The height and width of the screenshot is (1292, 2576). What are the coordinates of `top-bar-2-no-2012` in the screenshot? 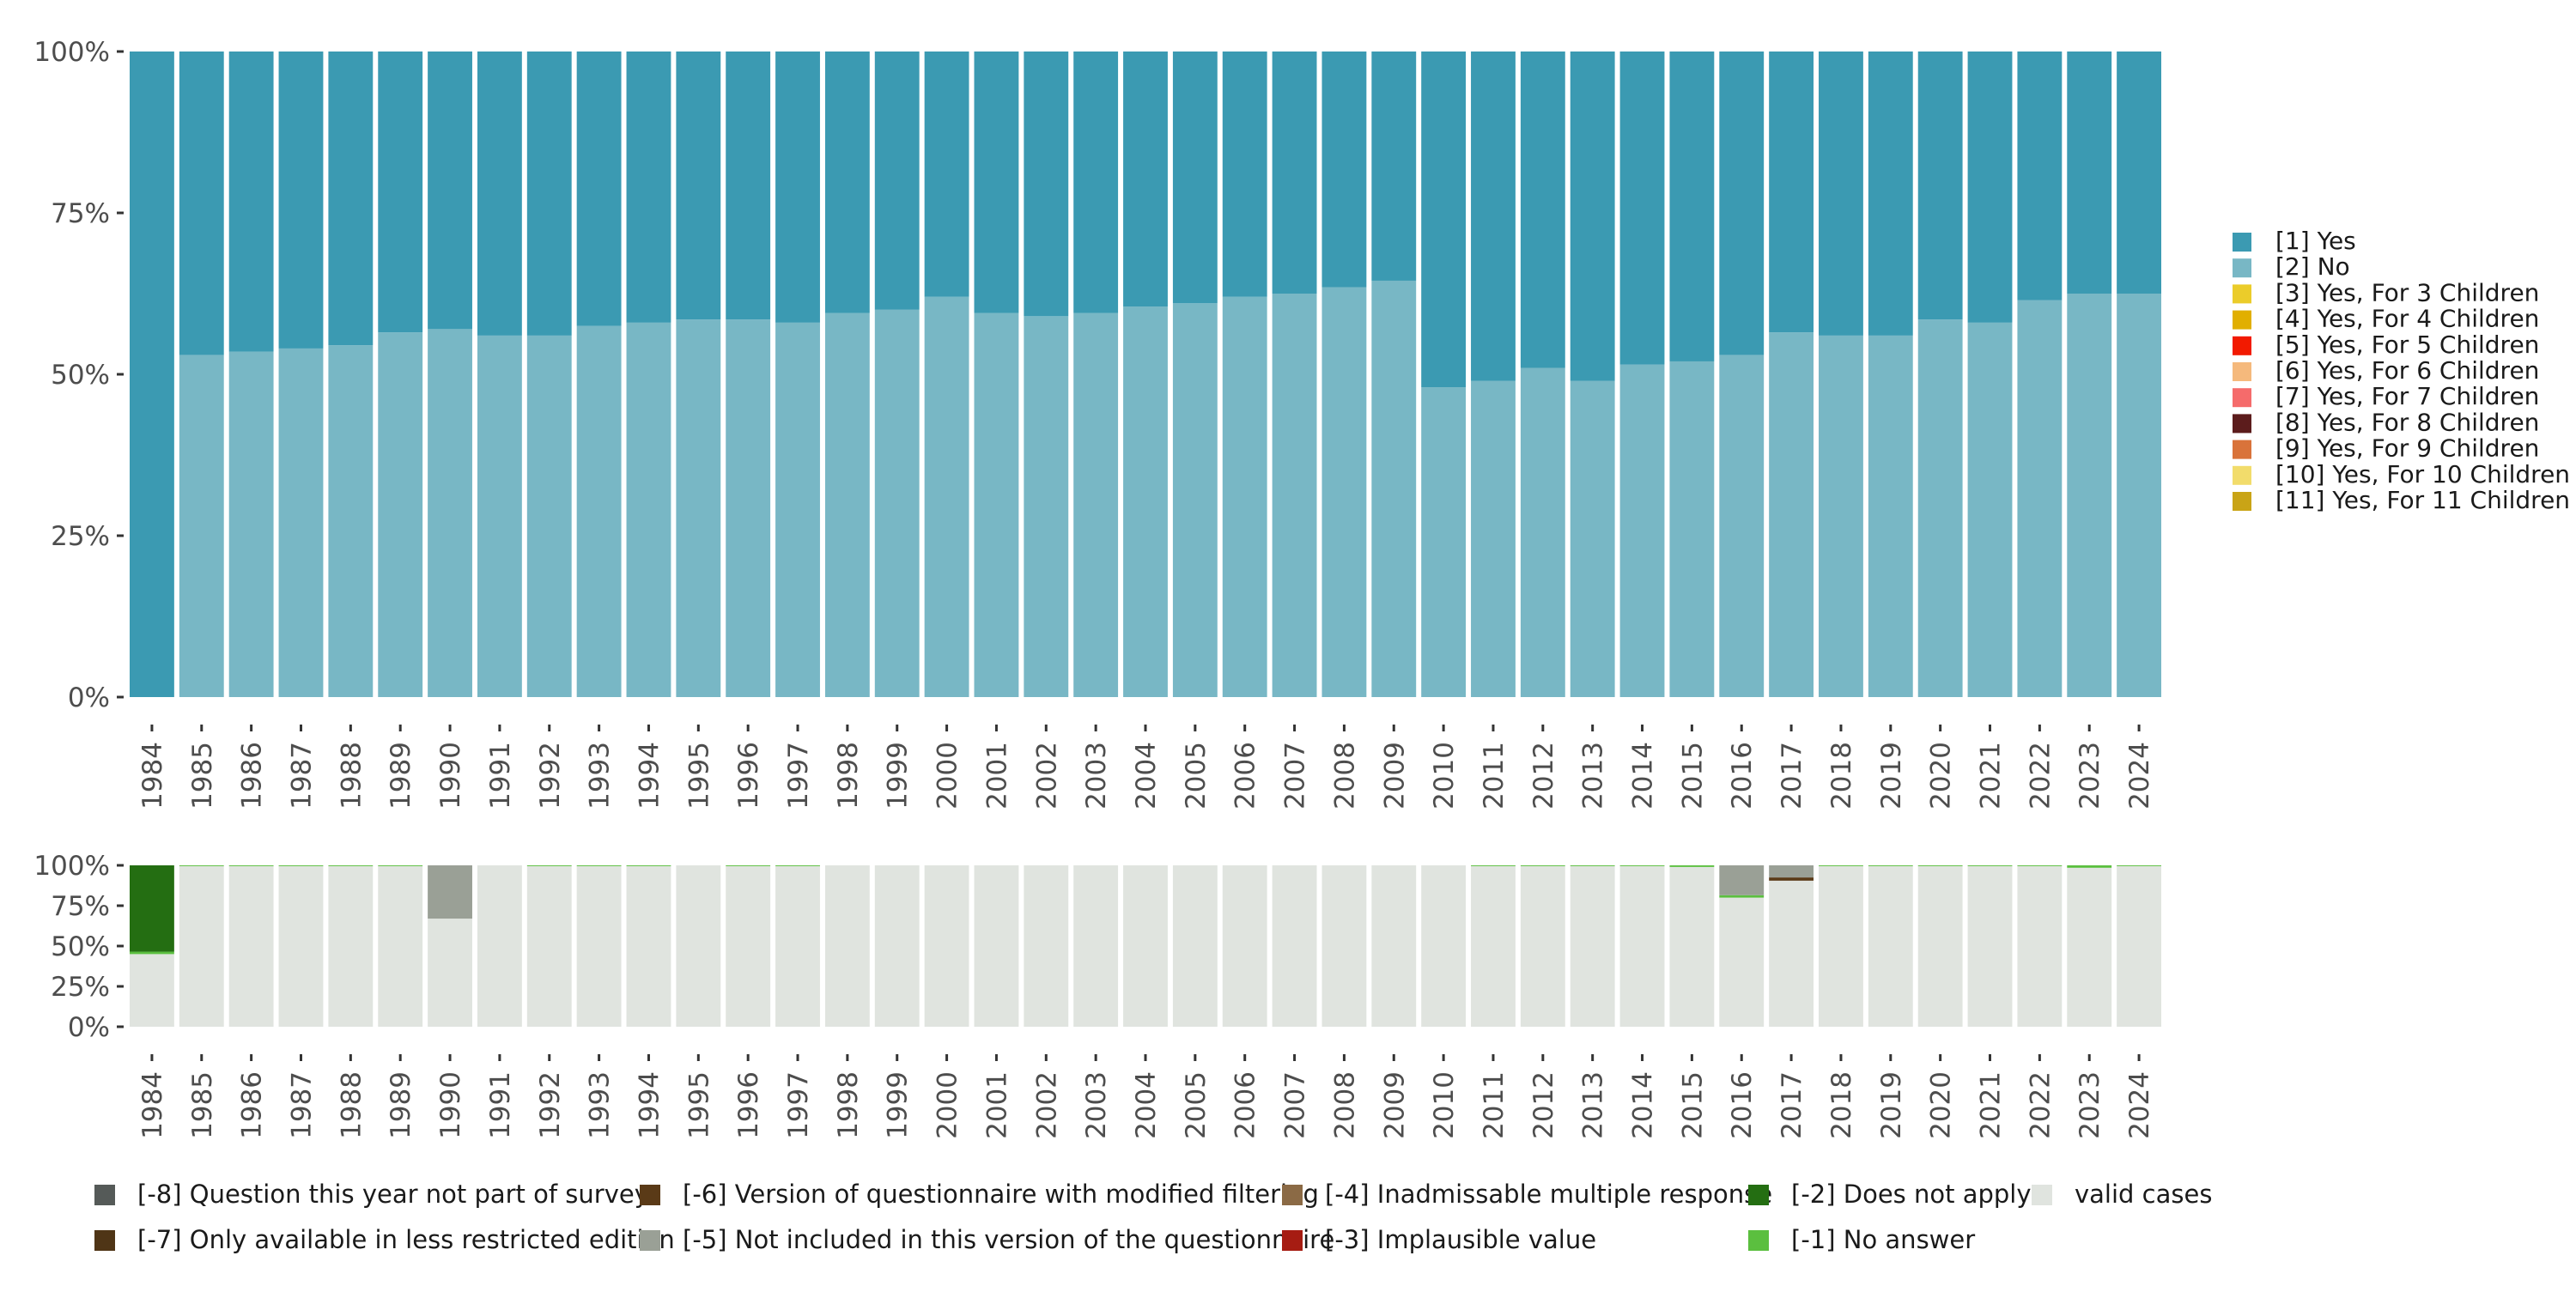 It's located at (1543, 532).